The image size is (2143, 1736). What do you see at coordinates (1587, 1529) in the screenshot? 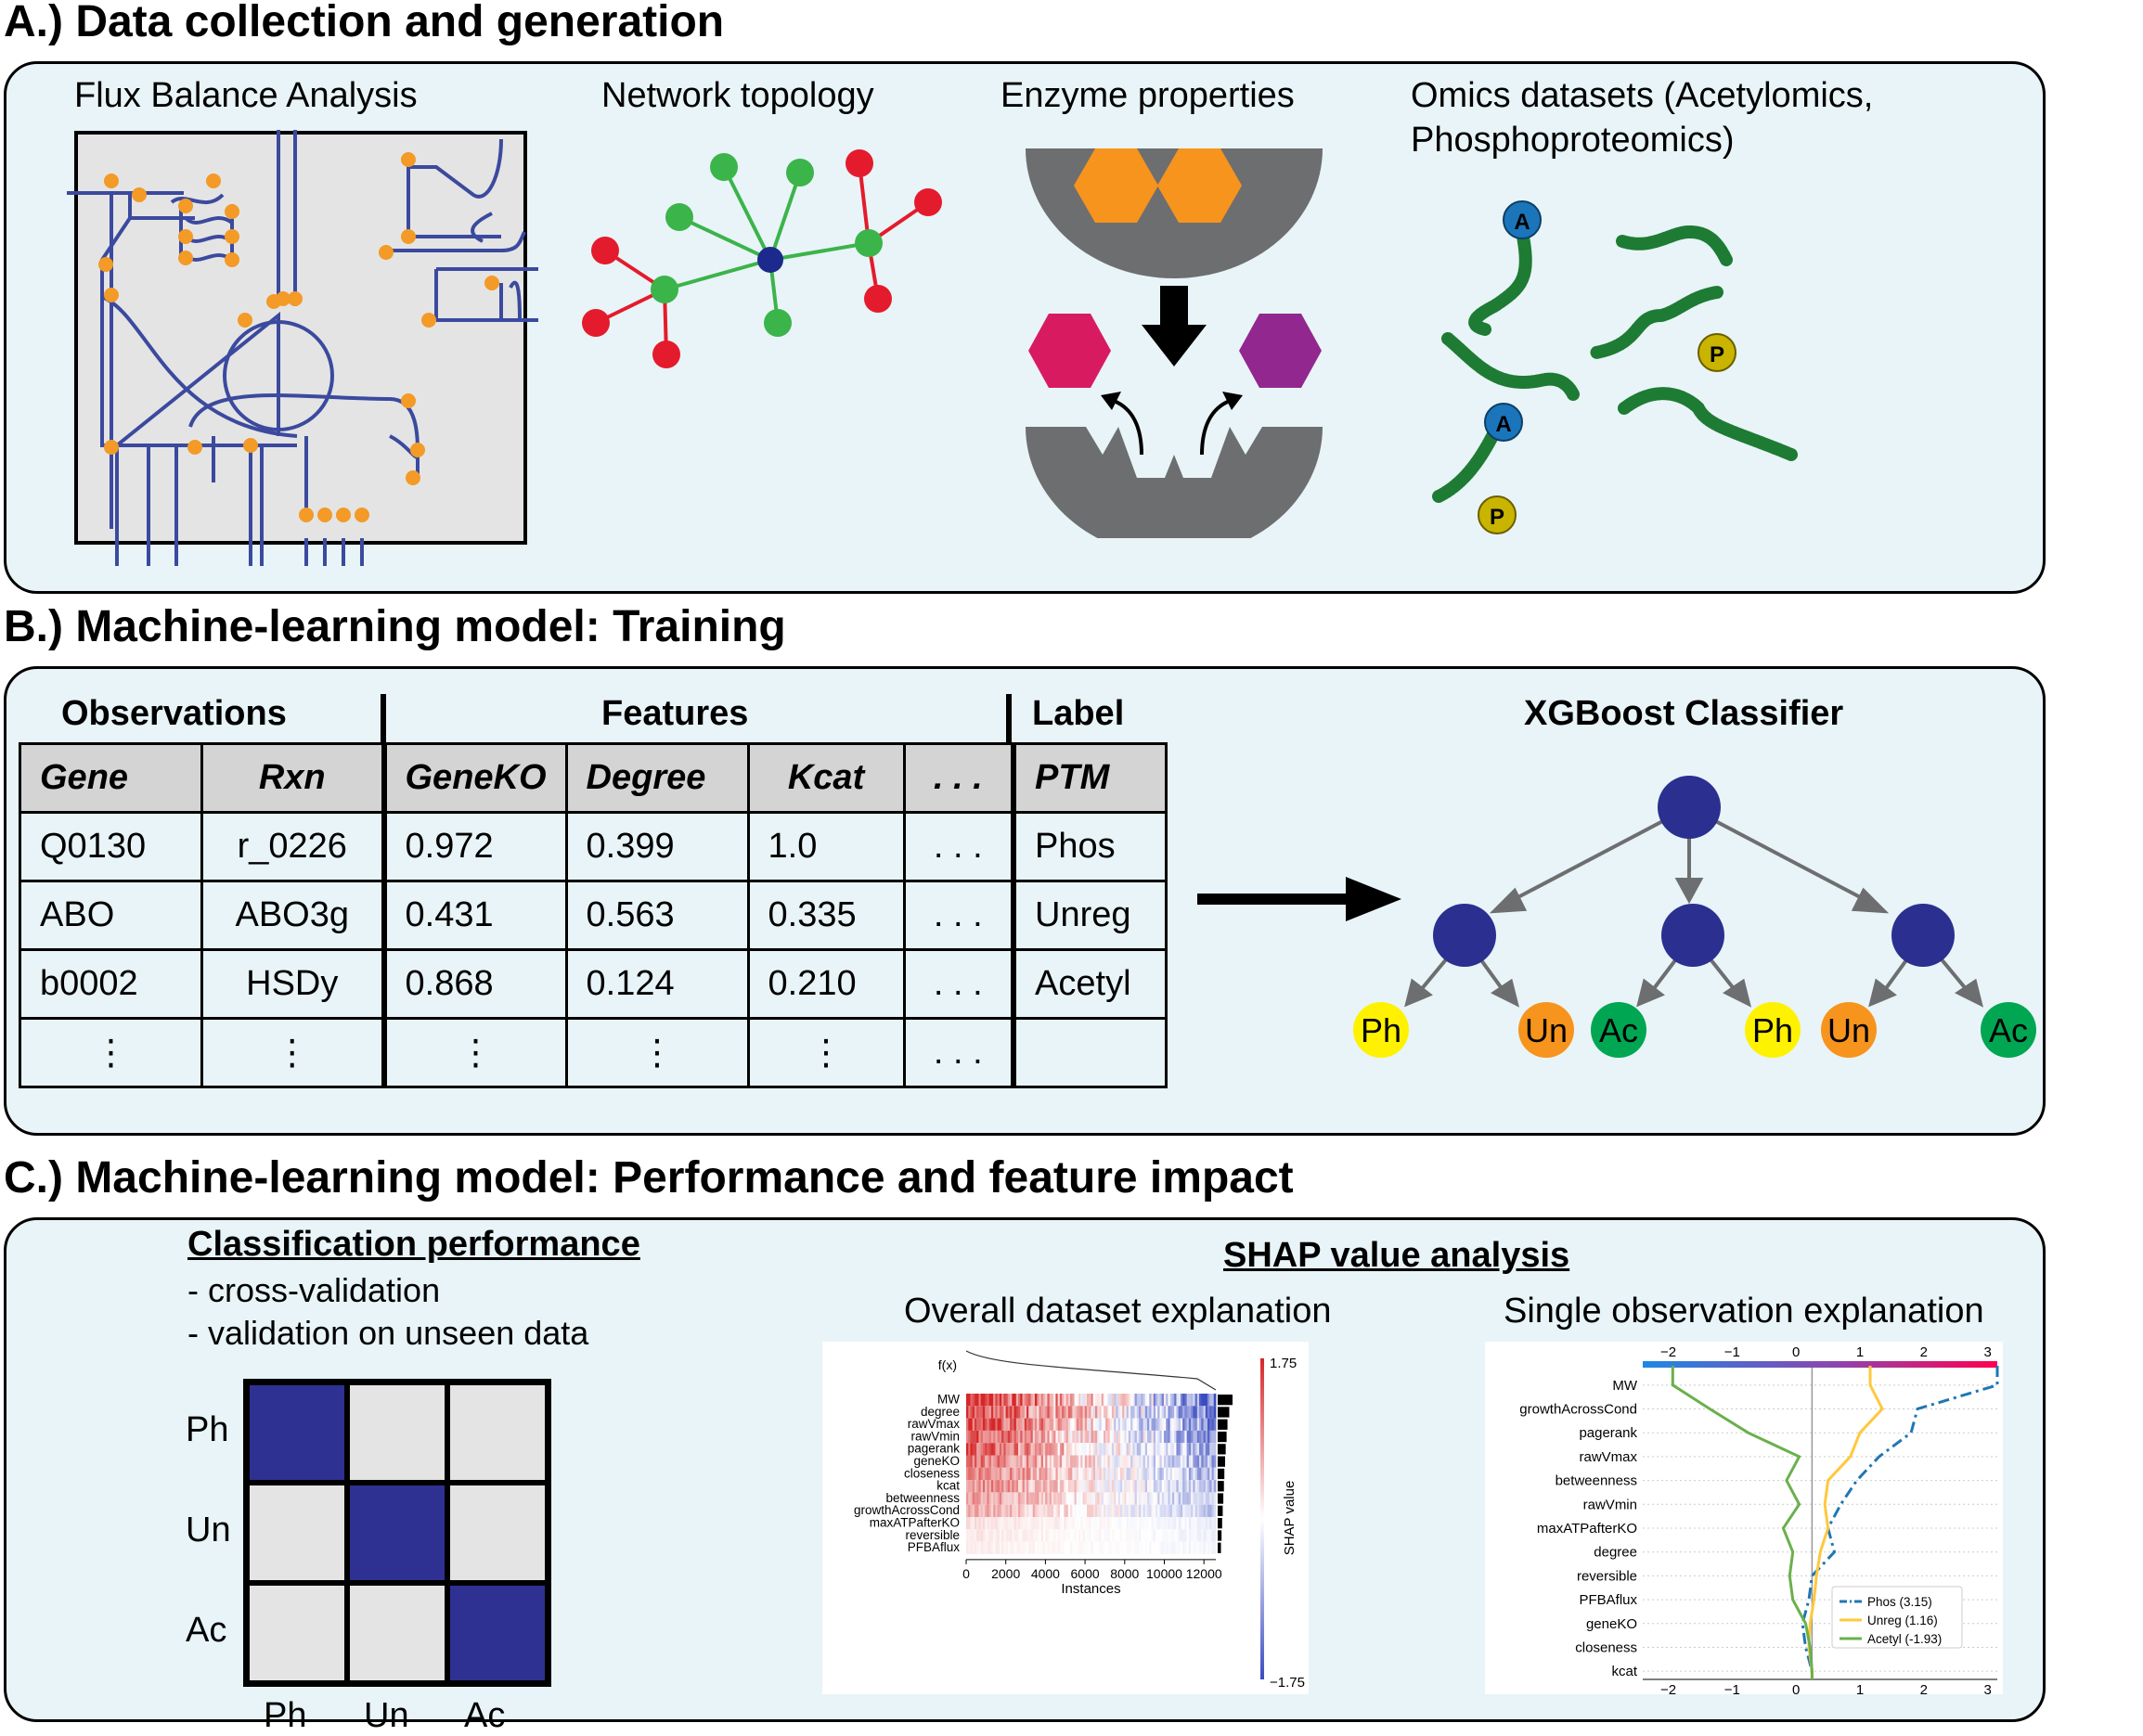
I see `decision-feature-label: maxATPafterKO` at bounding box center [1587, 1529].